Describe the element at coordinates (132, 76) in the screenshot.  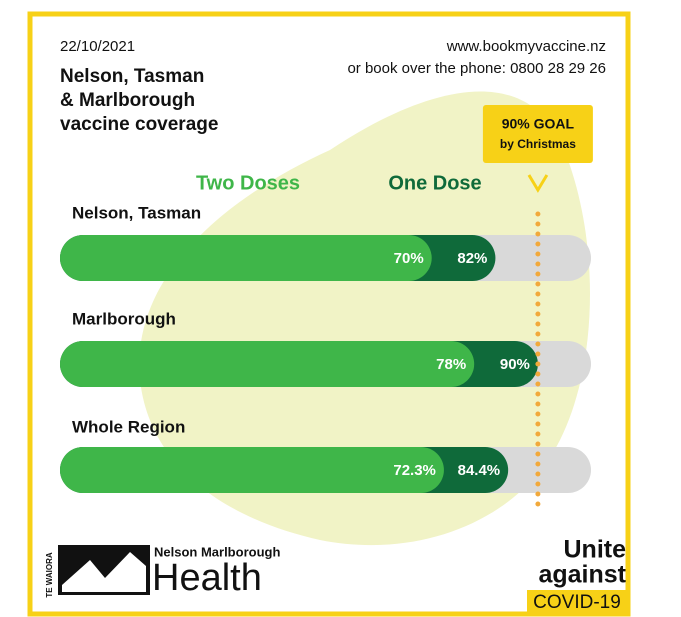
I see `title: Nelson, Tasman` at that location.